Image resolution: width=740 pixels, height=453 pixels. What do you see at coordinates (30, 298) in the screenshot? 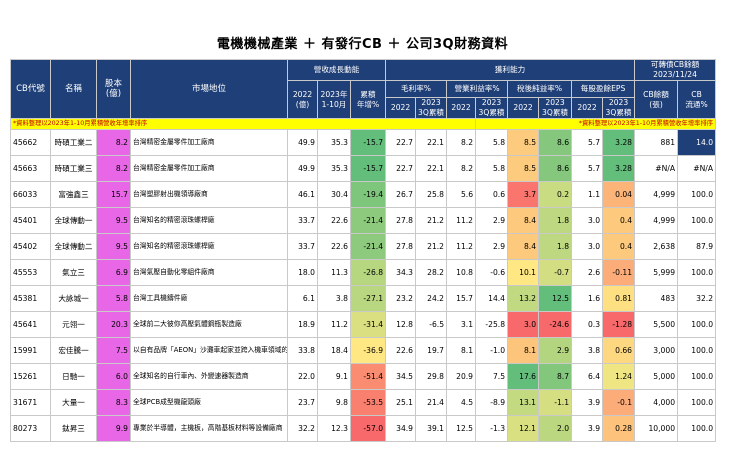
I see `cb-code-cell: 45381` at bounding box center [30, 298].